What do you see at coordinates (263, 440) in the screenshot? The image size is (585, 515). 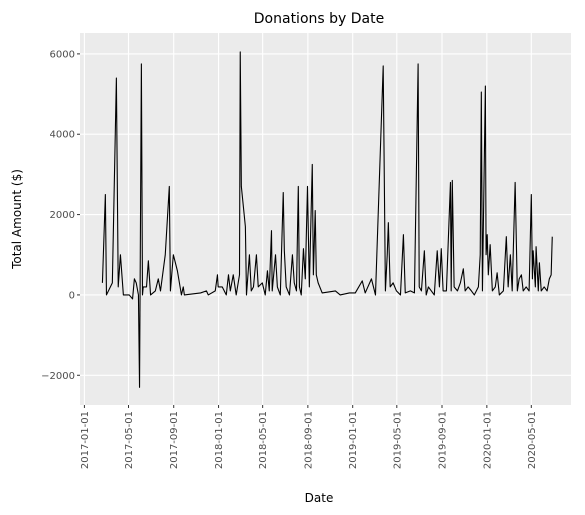 I see `x-tick-label: 2018-05-01` at bounding box center [263, 440].